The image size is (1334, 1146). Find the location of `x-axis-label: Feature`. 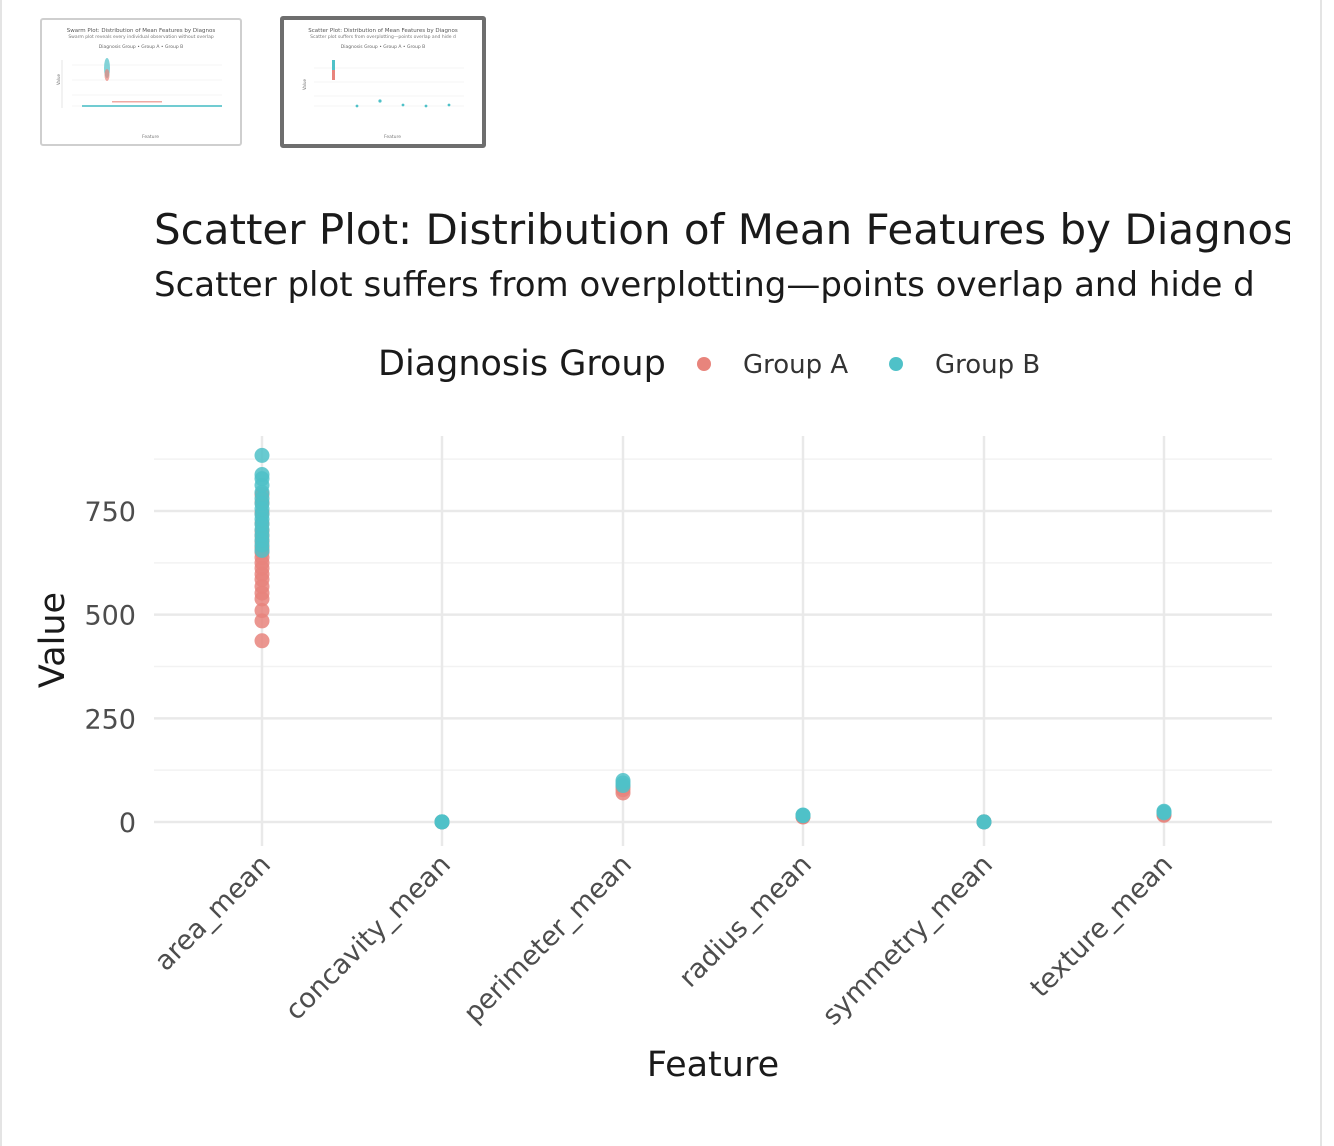

x-axis-label: Feature is located at coordinates (713, 1065).